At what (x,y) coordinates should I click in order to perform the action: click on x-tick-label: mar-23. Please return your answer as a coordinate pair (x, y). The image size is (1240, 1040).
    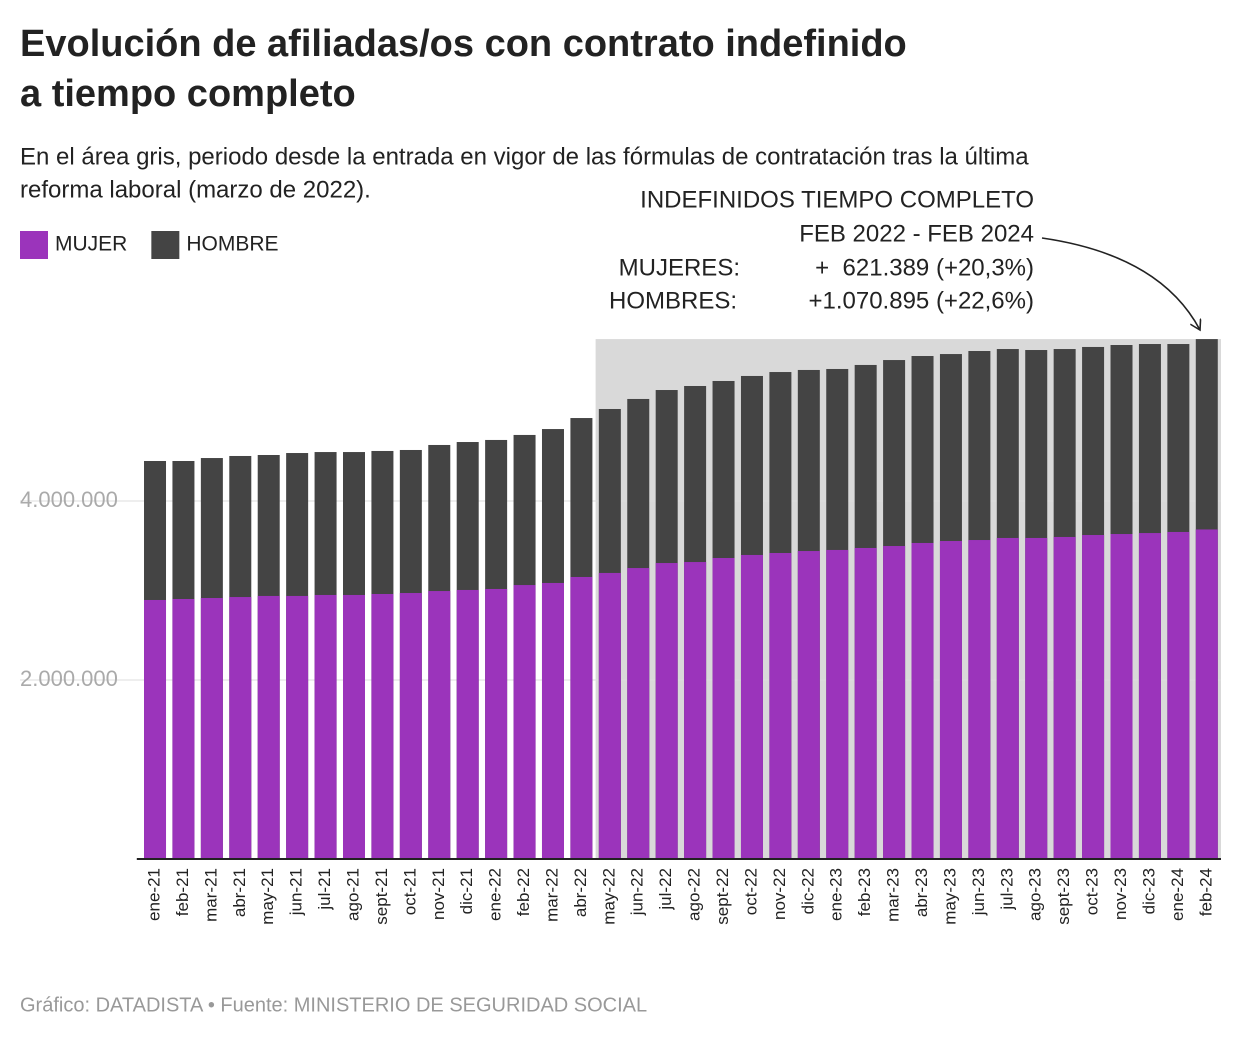
    Looking at the image, I should click on (893, 895).